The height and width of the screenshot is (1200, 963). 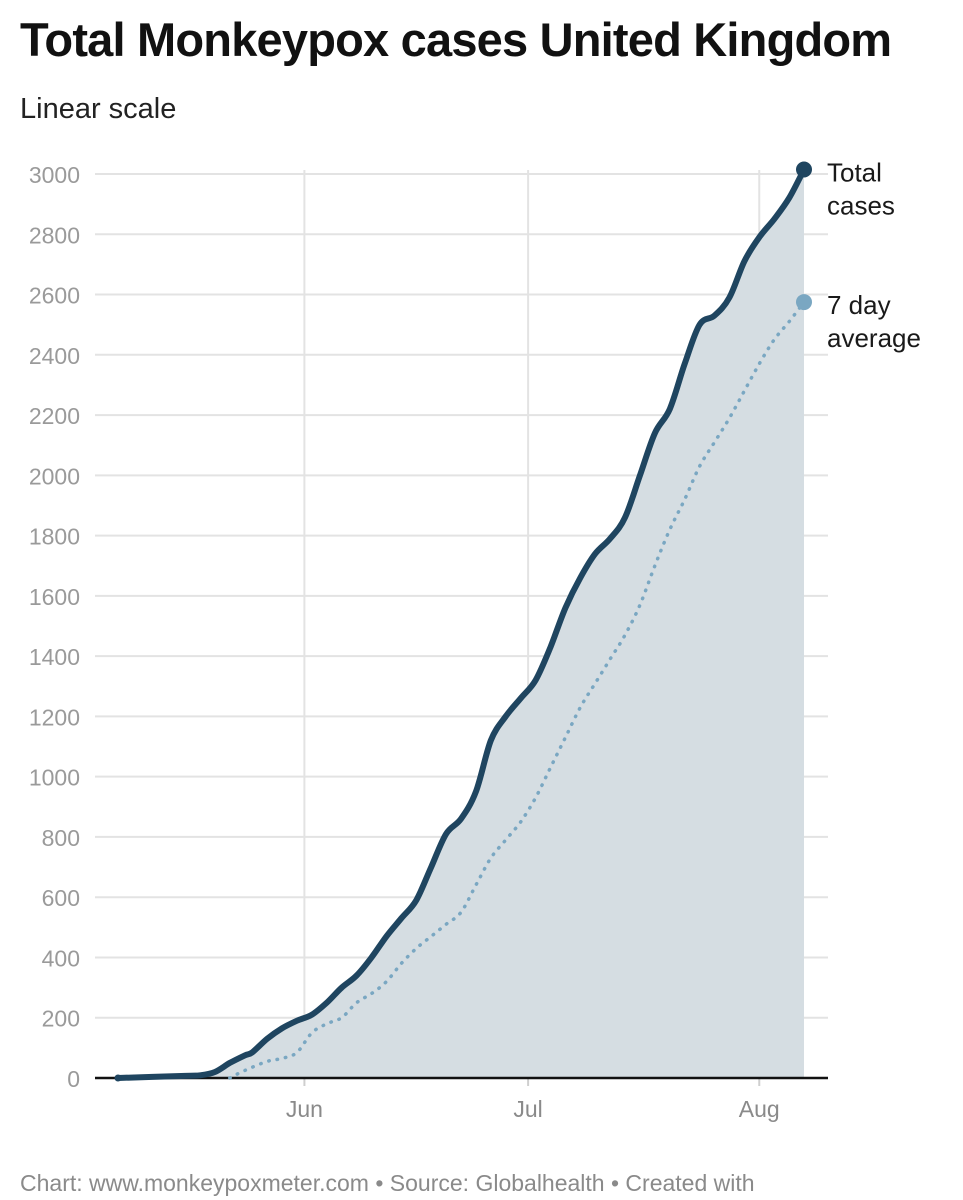 What do you see at coordinates (527, 1109) in the screenshot?
I see `x-tick-label: Jul` at bounding box center [527, 1109].